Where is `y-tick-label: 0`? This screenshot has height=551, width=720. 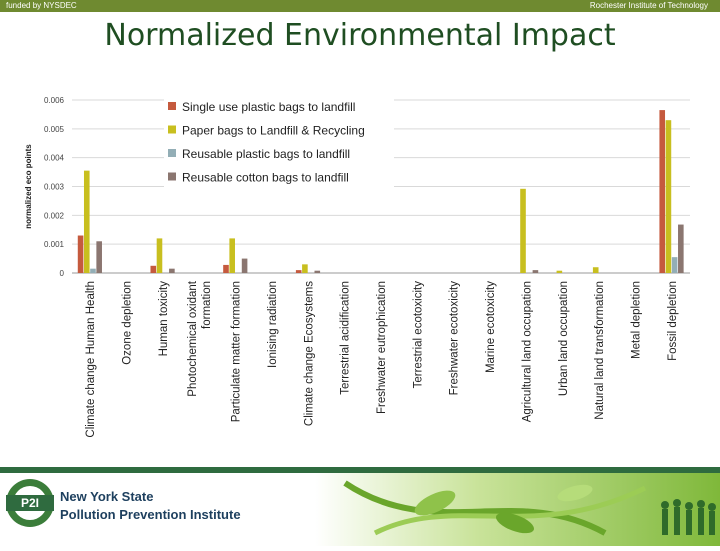
y-tick-label: 0 is located at coordinates (62, 273).